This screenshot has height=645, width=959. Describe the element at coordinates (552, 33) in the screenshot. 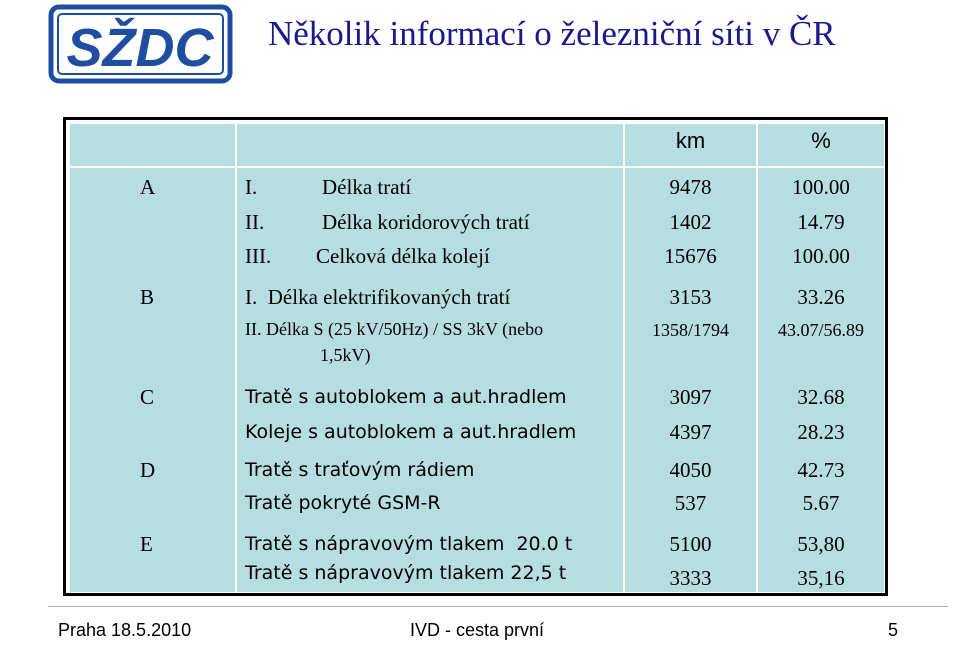

I see `page-title: Několik informací o železniční síti v ČR` at that location.